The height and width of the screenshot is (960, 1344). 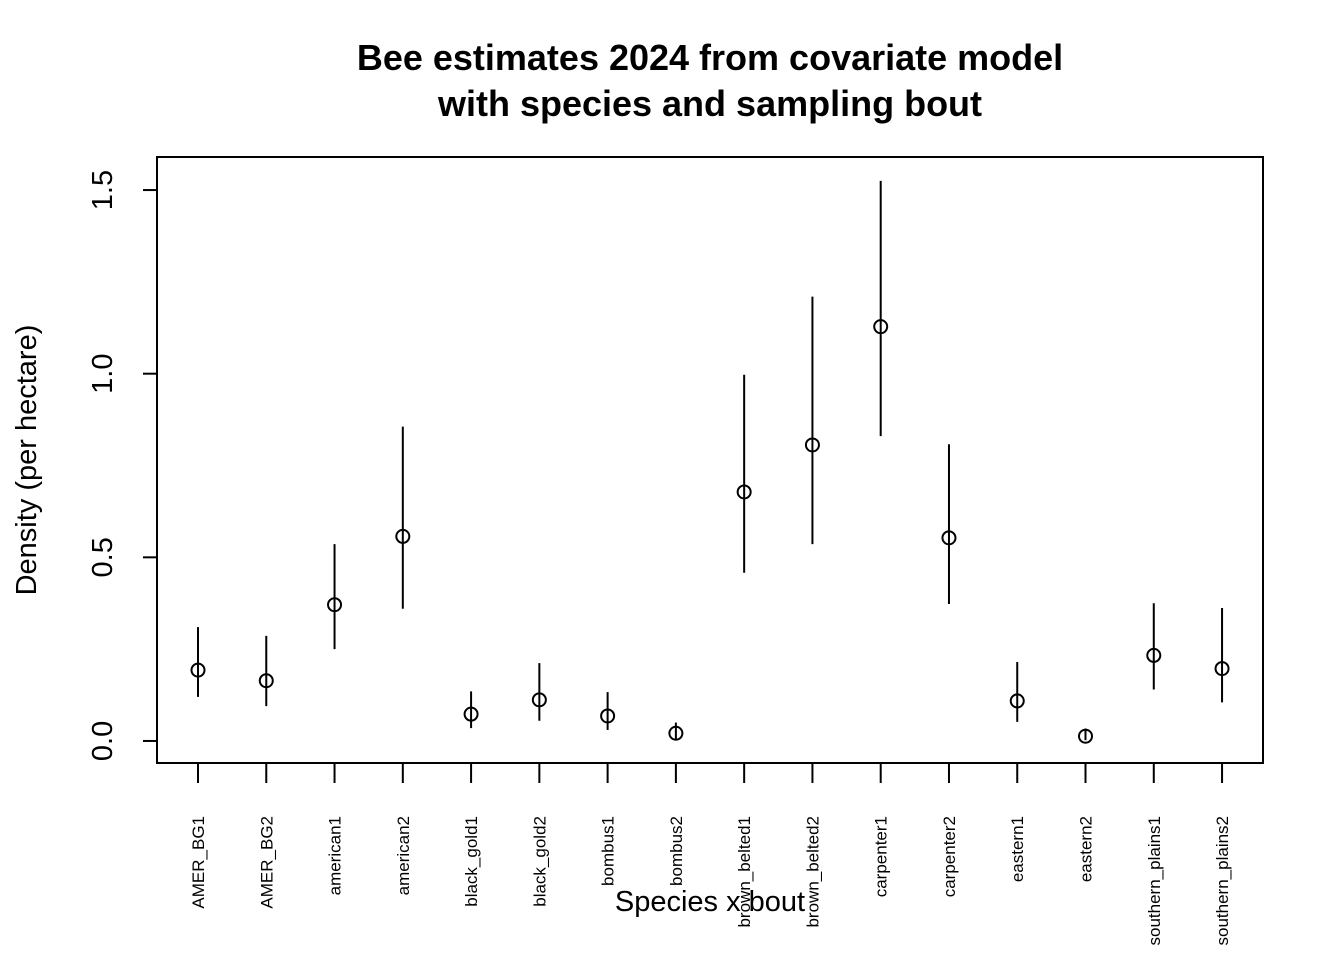 I want to click on y-axis-label: Density (per hectare), so click(x=27, y=460).